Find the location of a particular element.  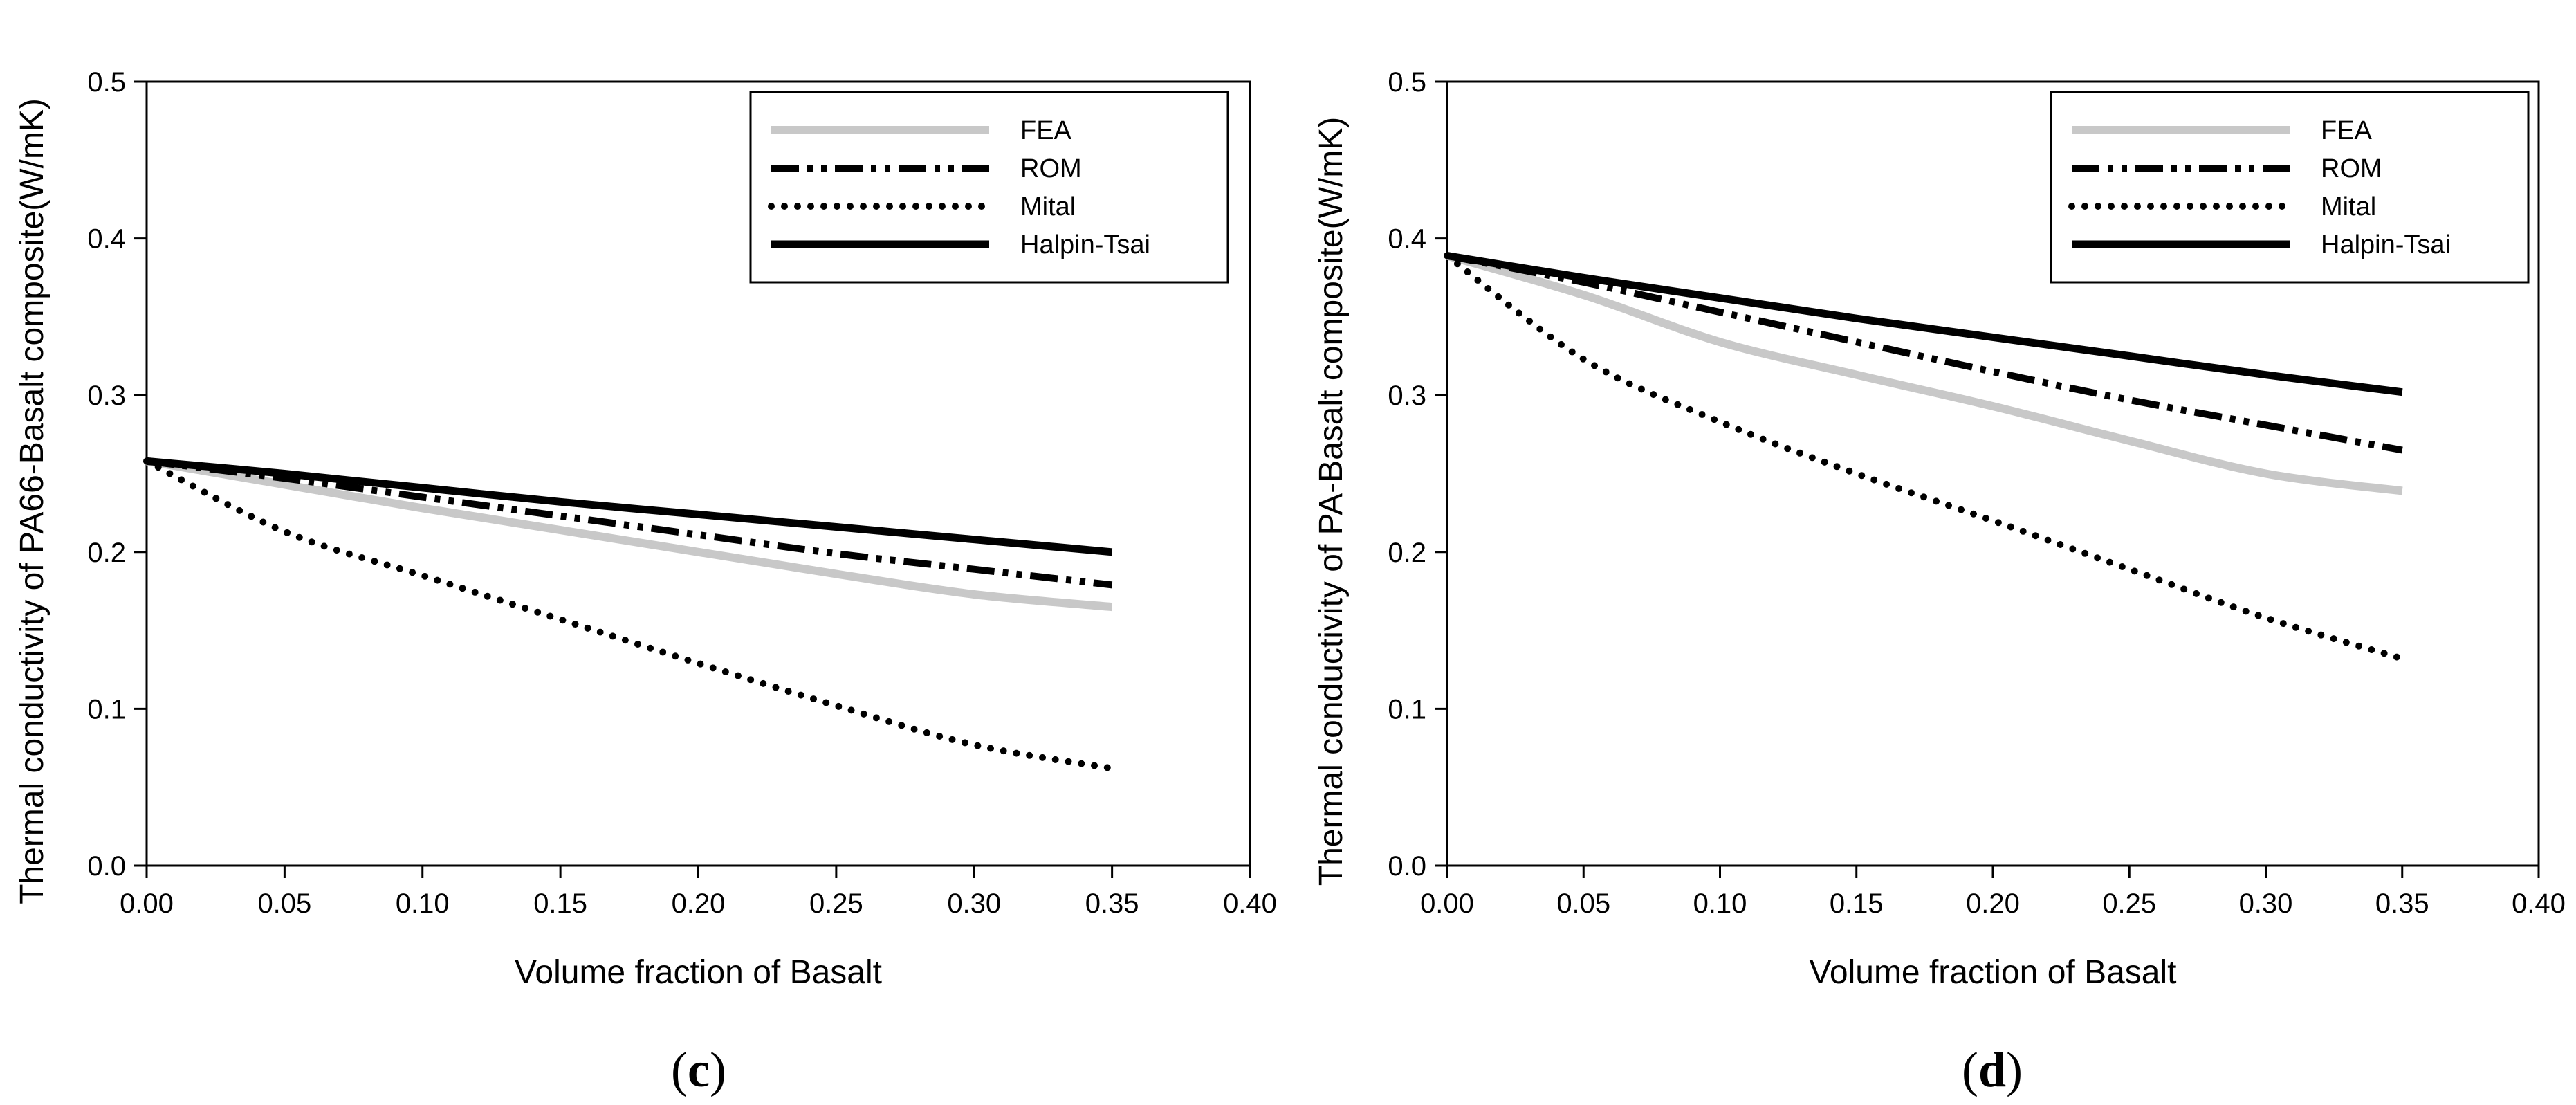

panel-label: (c) is located at coordinates (698, 1069).